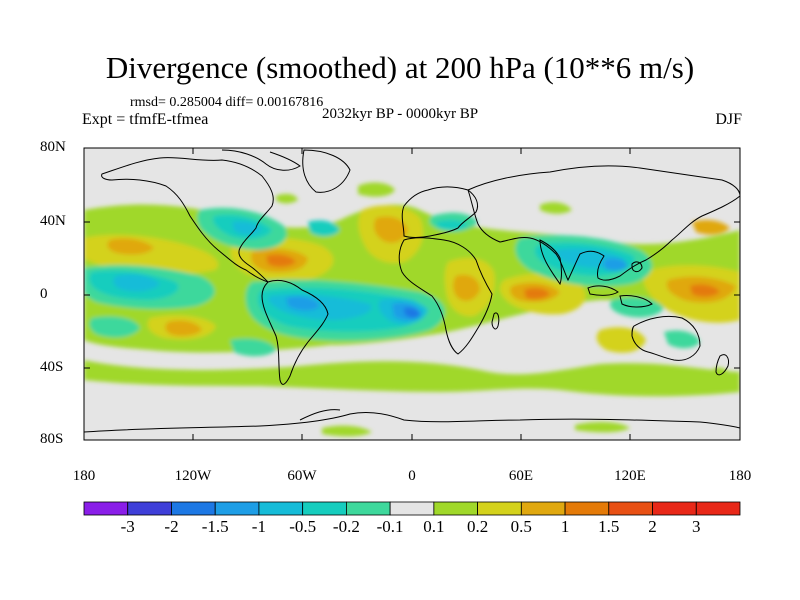 The image size is (800, 600). I want to click on season-label: DJF, so click(728, 119).